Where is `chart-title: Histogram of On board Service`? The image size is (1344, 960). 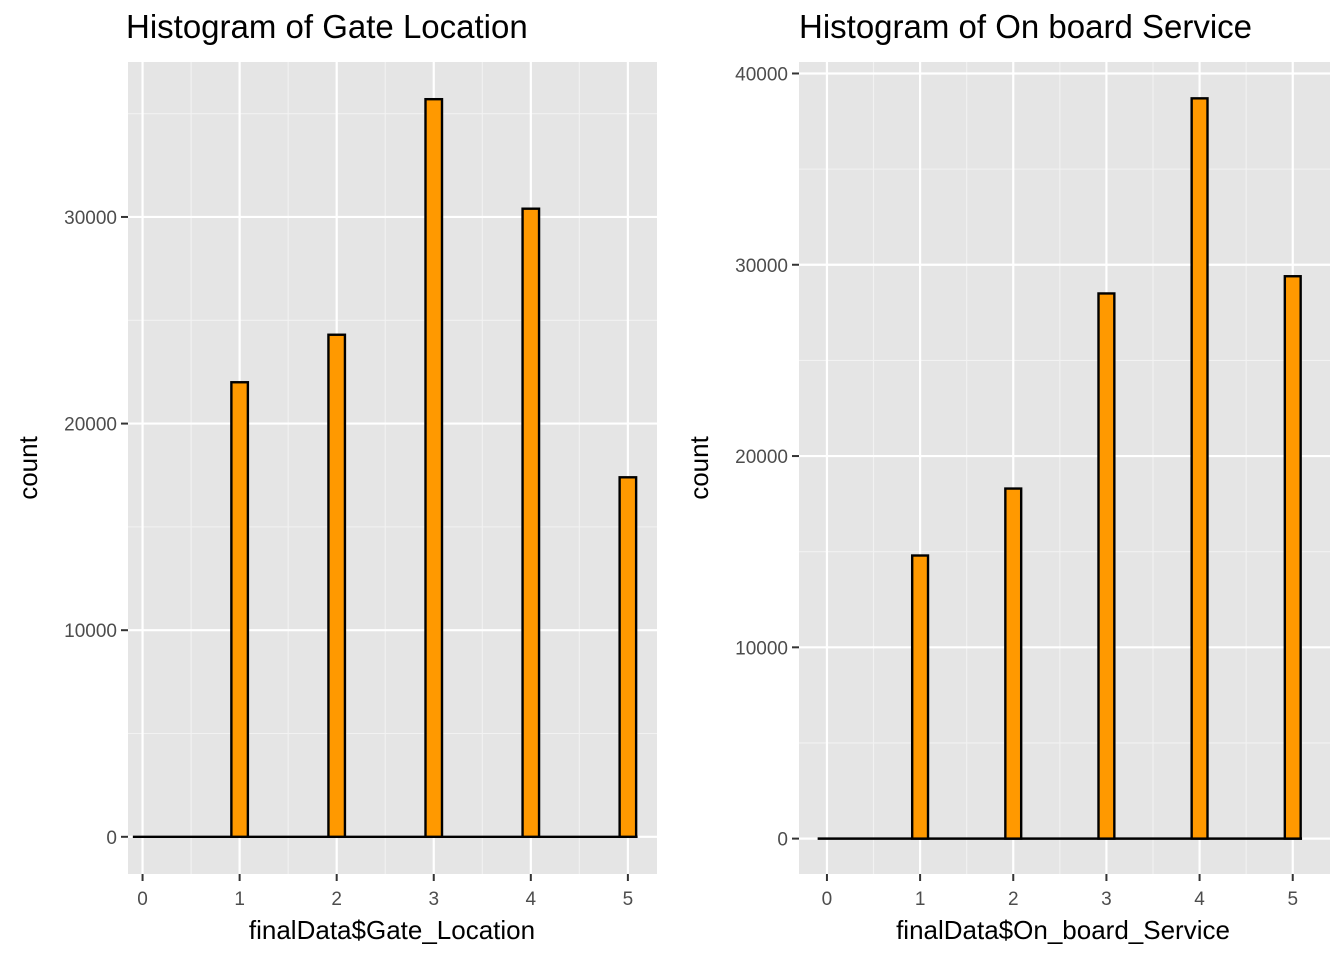 chart-title: Histogram of On board Service is located at coordinates (1025, 26).